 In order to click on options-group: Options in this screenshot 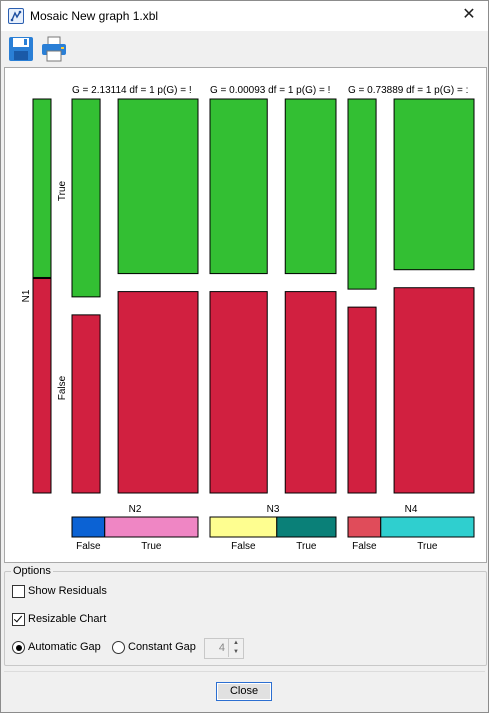, I will do `click(245, 615)`.